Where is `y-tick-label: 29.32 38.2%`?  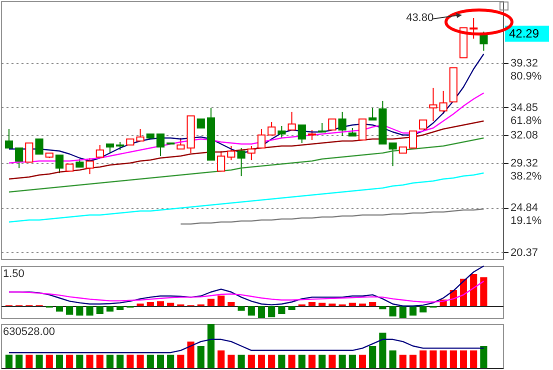 y-tick-label: 29.32 38.2% is located at coordinates (526, 169).